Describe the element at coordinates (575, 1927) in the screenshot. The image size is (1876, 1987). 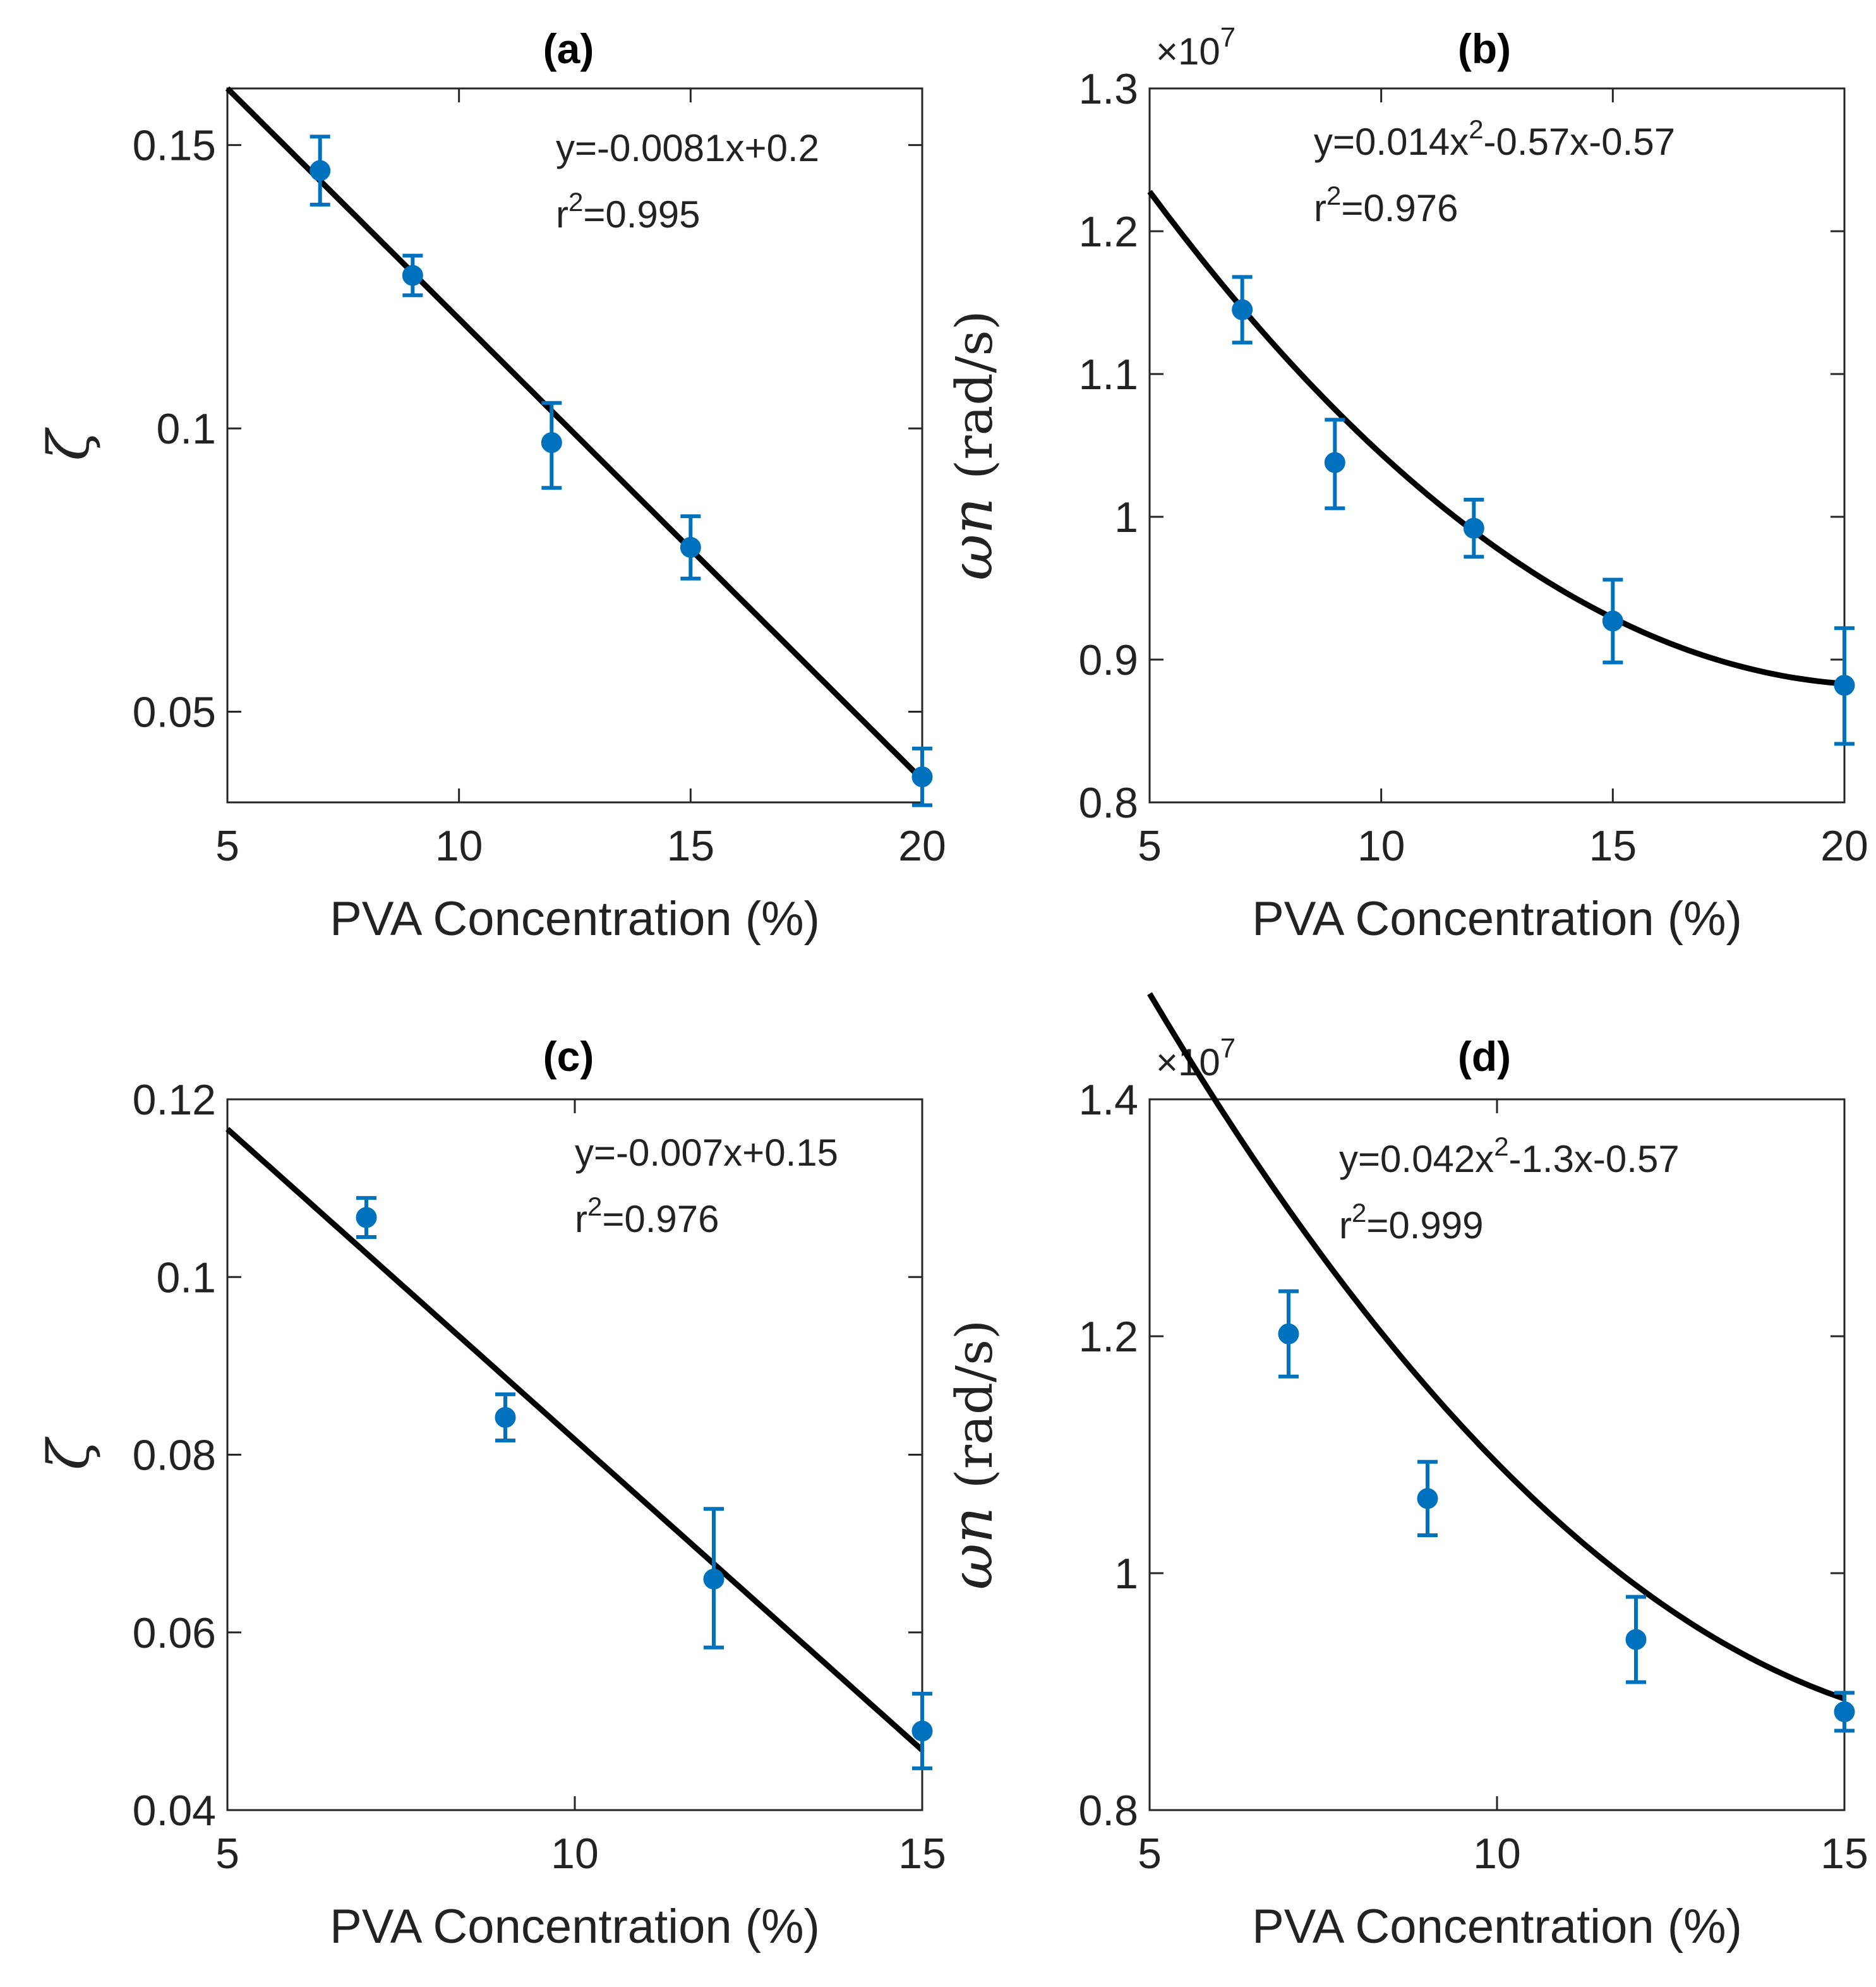
I see `panel-c-xlabel: PVA Concentration (%)` at that location.